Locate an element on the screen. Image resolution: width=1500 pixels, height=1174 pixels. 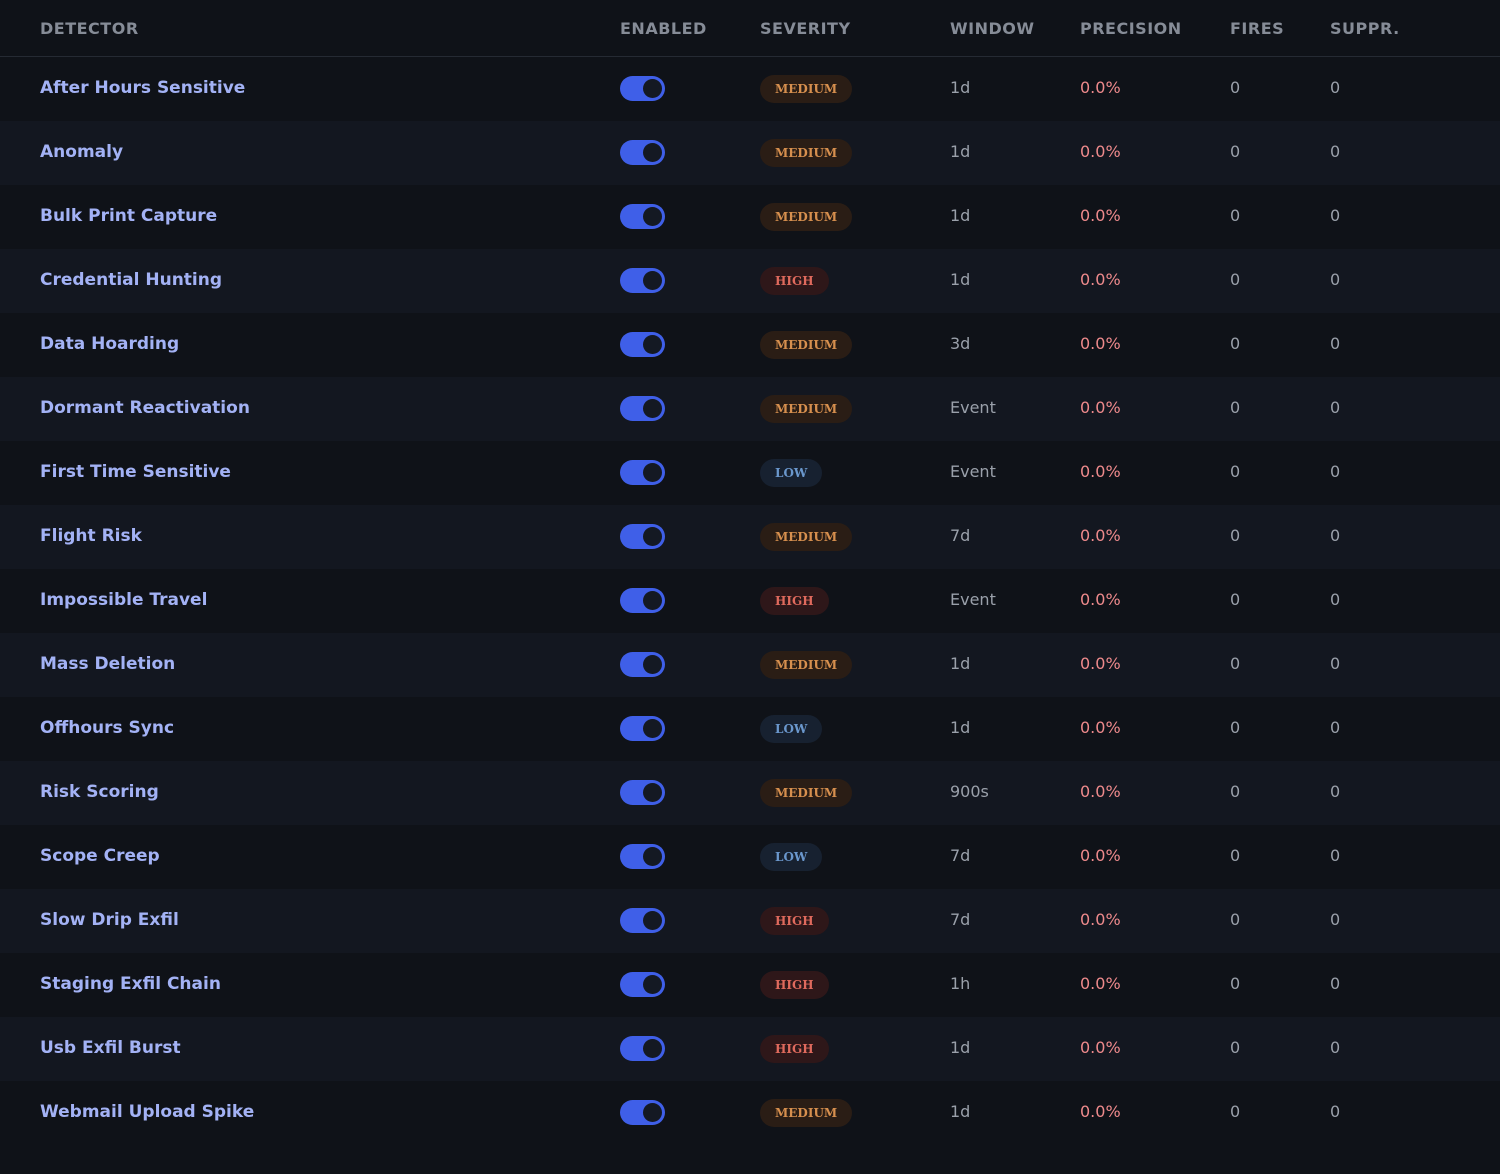
column-header: FIRES is located at coordinates (1257, 28).